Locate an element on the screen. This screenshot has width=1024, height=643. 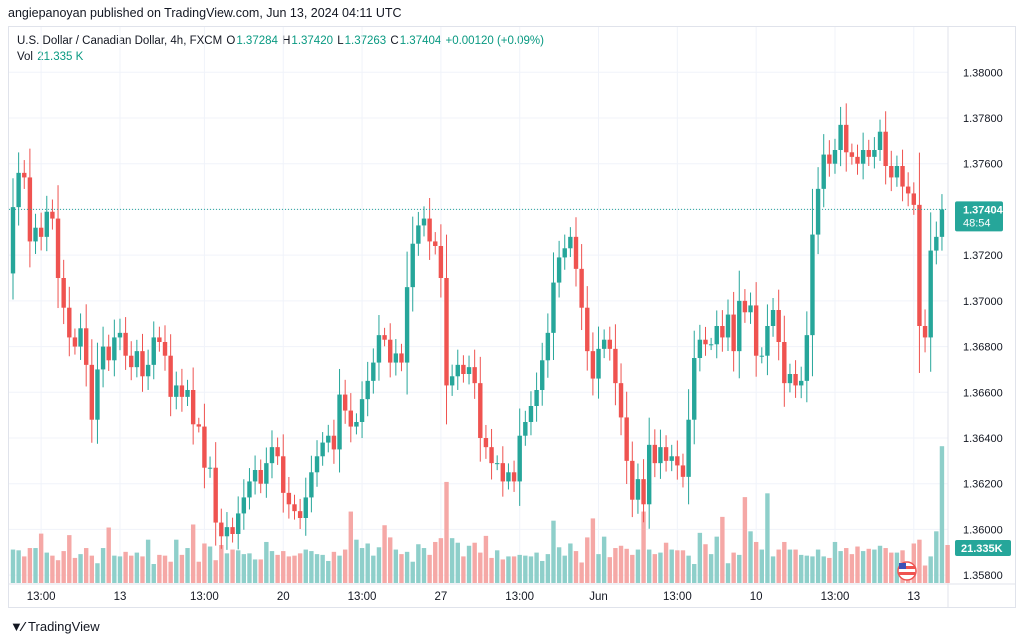
footer-brand: TradingView is located at coordinates (64, 626).